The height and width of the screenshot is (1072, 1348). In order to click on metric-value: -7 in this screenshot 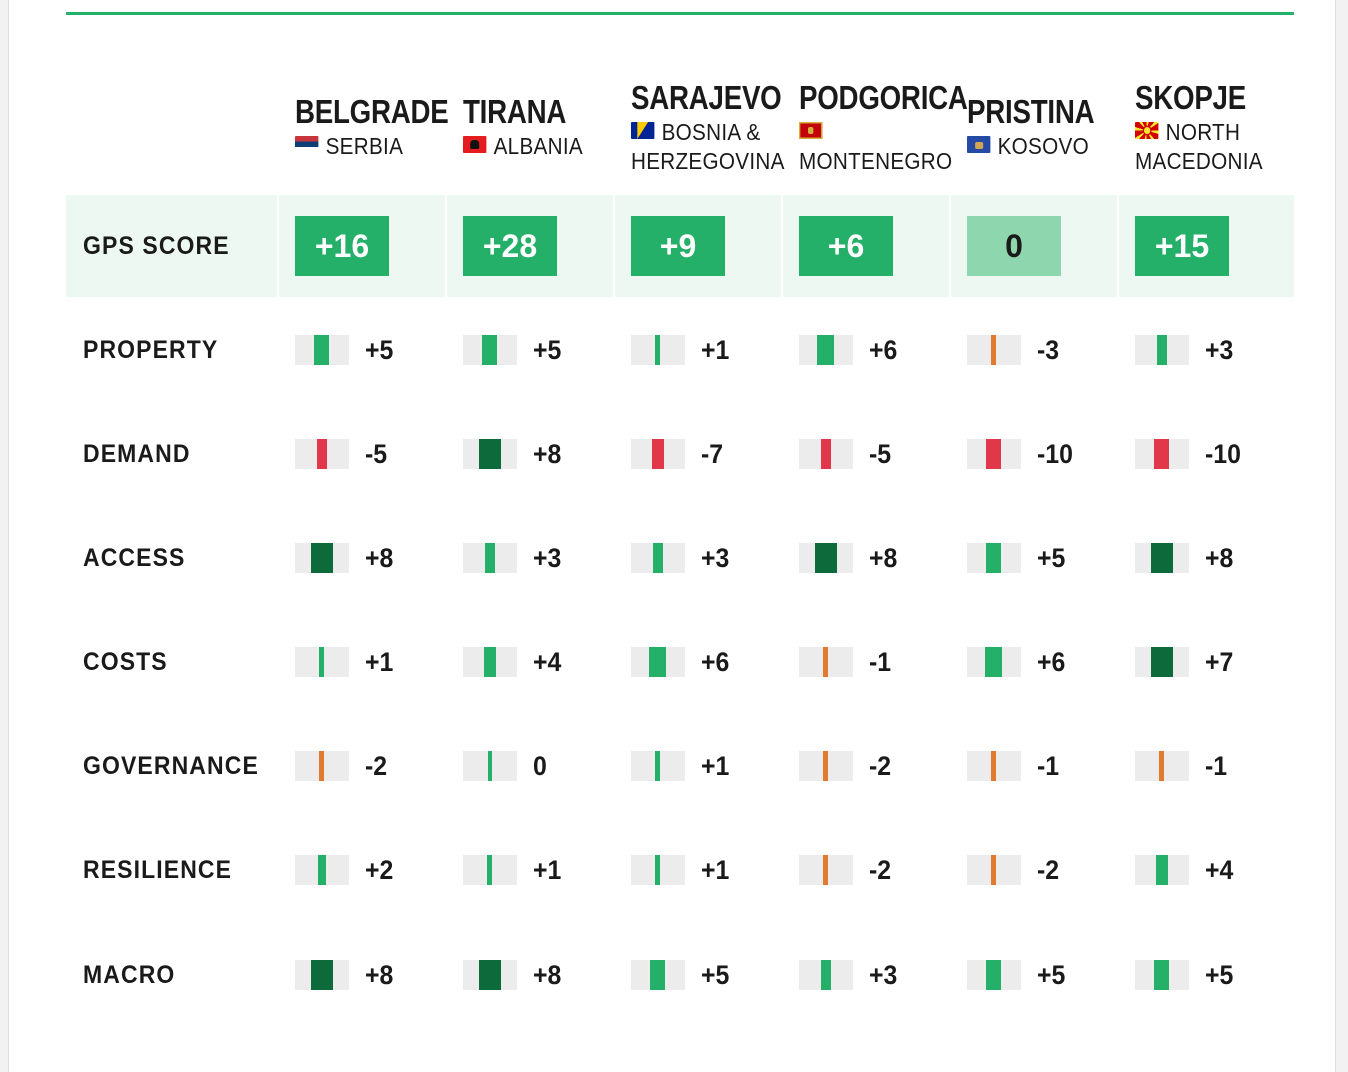, I will do `click(712, 454)`.